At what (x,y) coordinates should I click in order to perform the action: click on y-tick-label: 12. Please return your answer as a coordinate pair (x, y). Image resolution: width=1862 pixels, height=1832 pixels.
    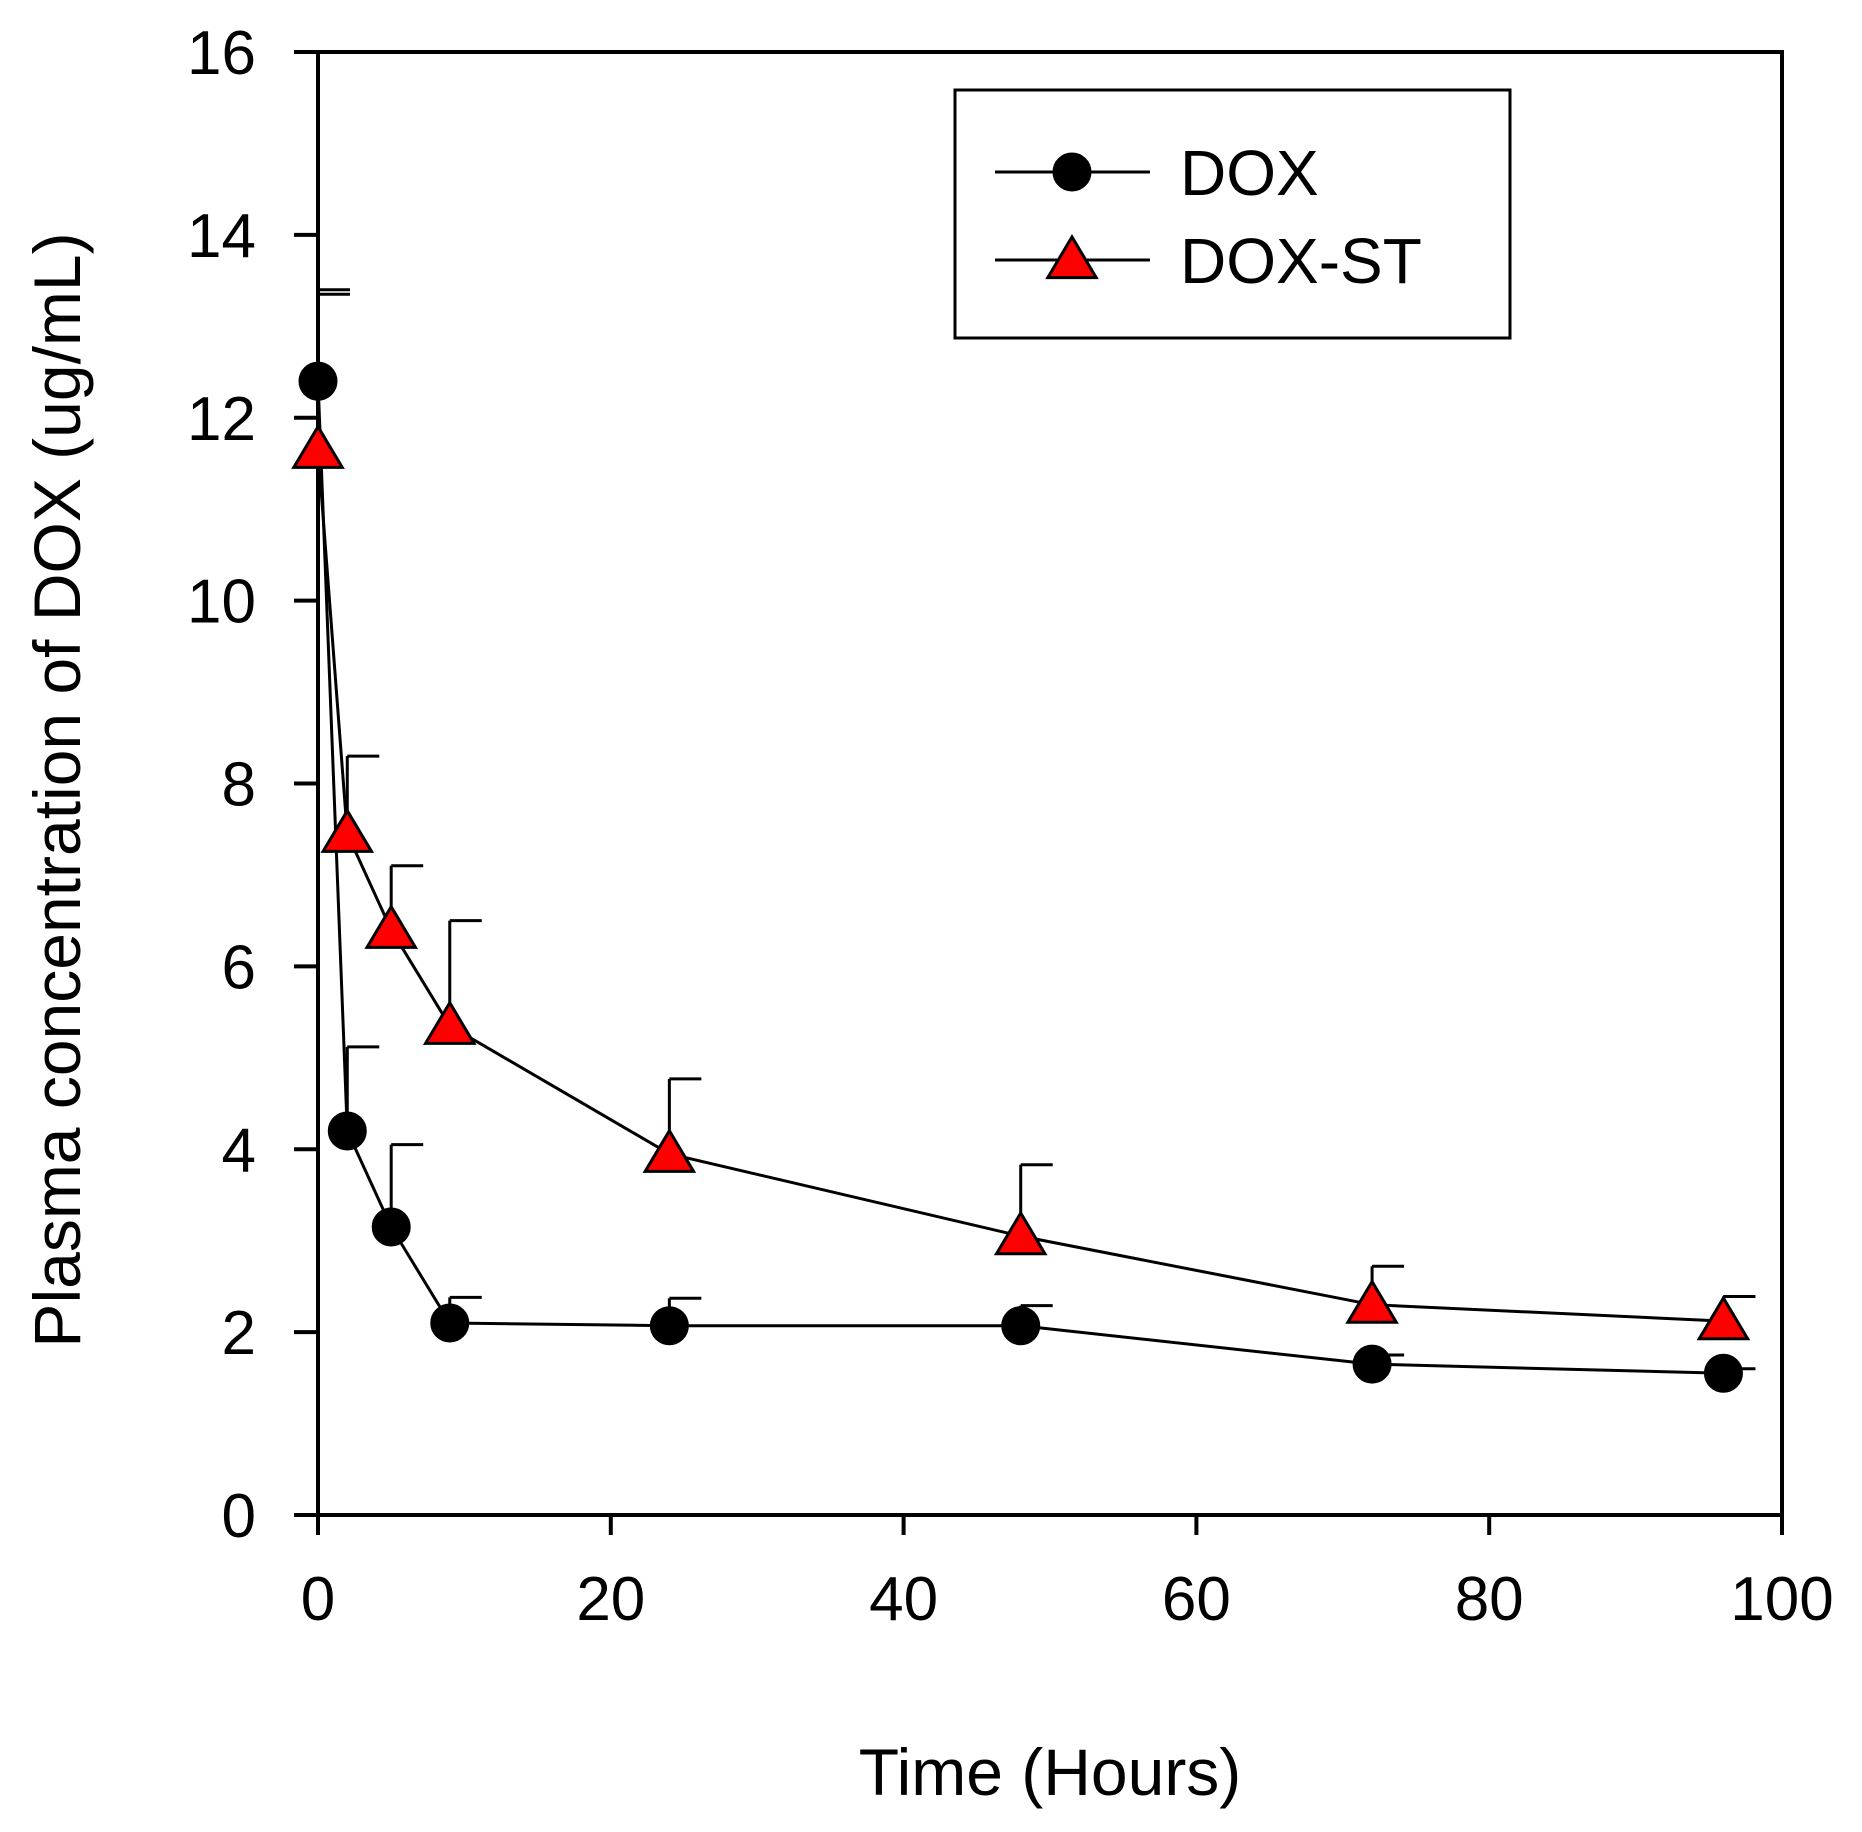
    Looking at the image, I should click on (221, 419).